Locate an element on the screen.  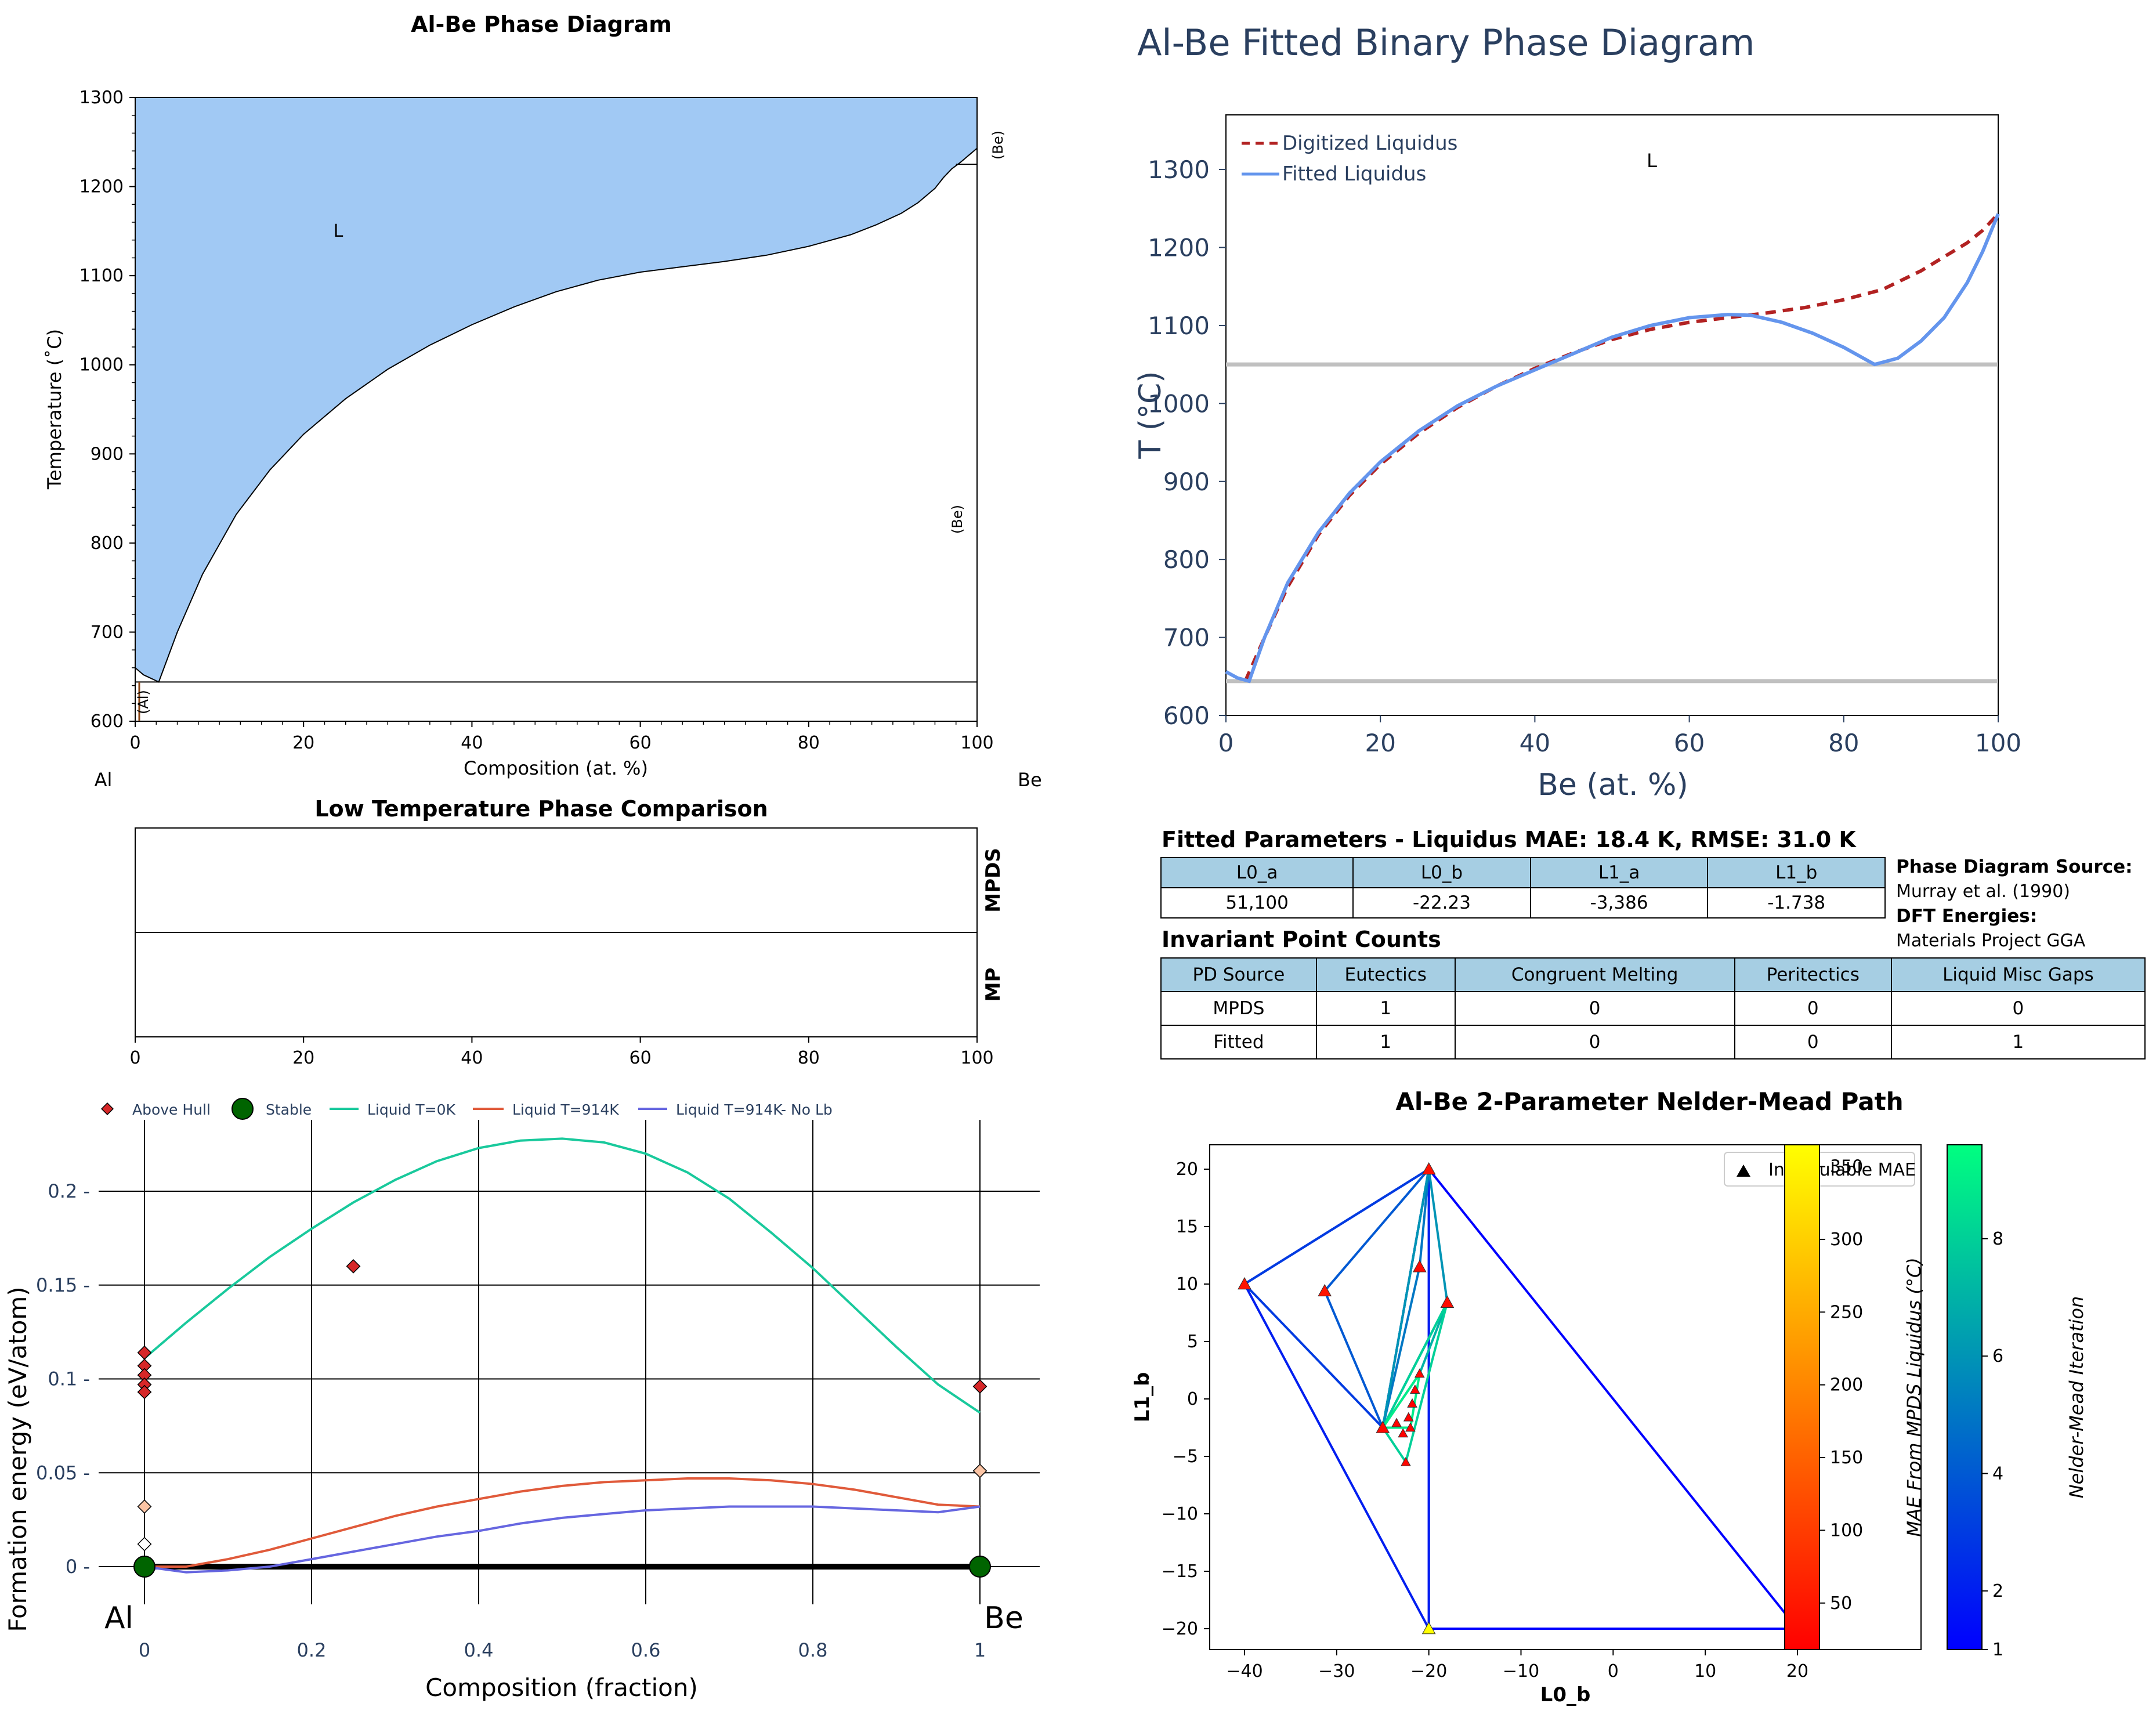
fit-lines is located at coordinates (1612, 448).